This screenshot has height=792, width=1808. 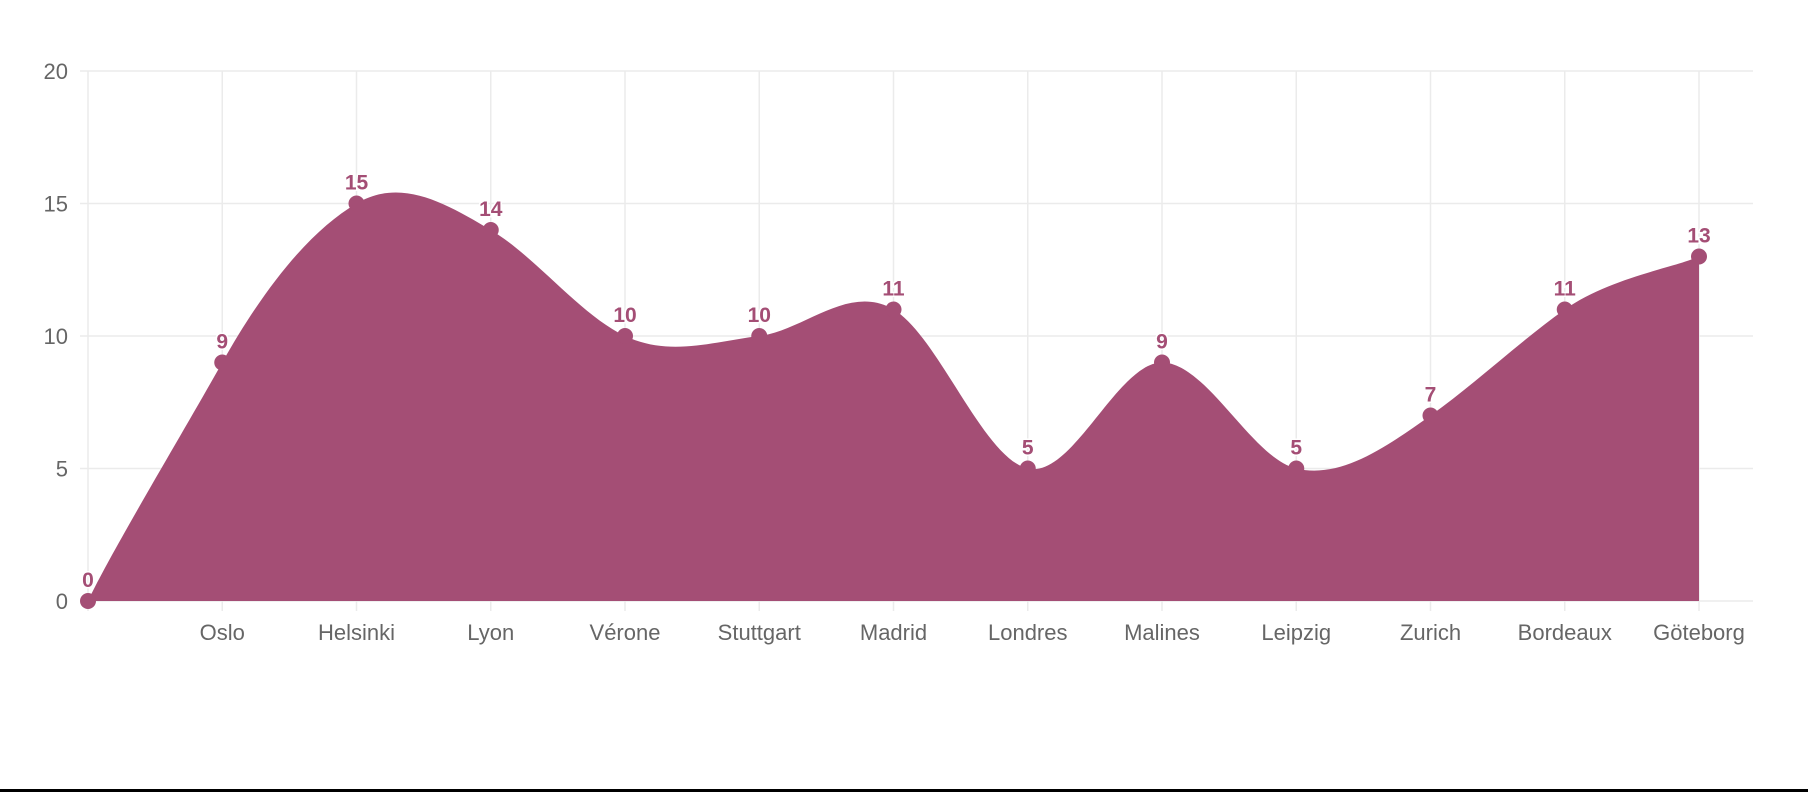 I want to click on x-tick-label: Bordeaux, so click(x=1565, y=632).